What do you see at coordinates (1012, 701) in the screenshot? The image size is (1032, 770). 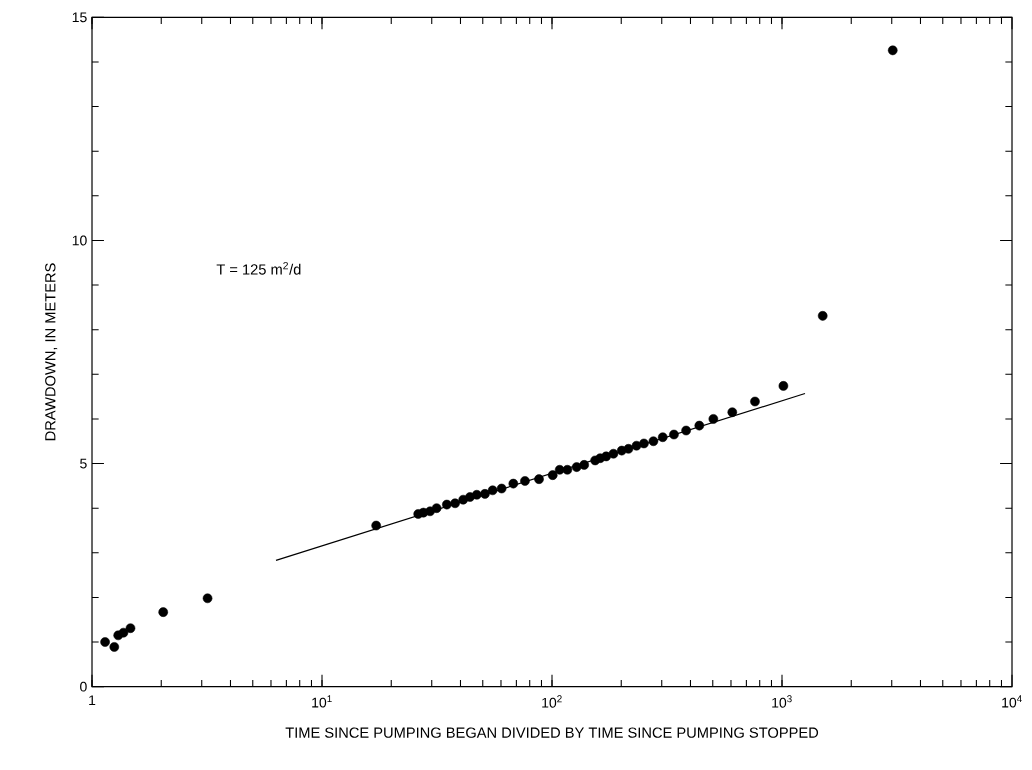 I see `x-tick-label: 10$^{4}$` at bounding box center [1012, 701].